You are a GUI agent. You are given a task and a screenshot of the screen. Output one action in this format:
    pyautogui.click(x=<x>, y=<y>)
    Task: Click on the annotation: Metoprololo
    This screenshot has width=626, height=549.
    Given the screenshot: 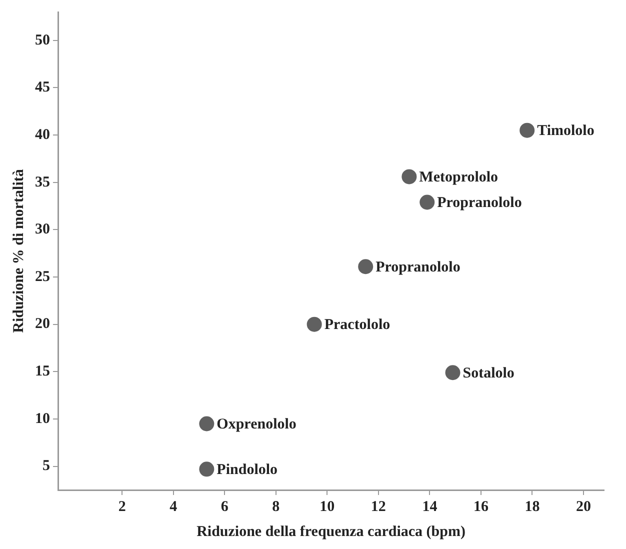 What is the action you would take?
    pyautogui.click(x=458, y=178)
    